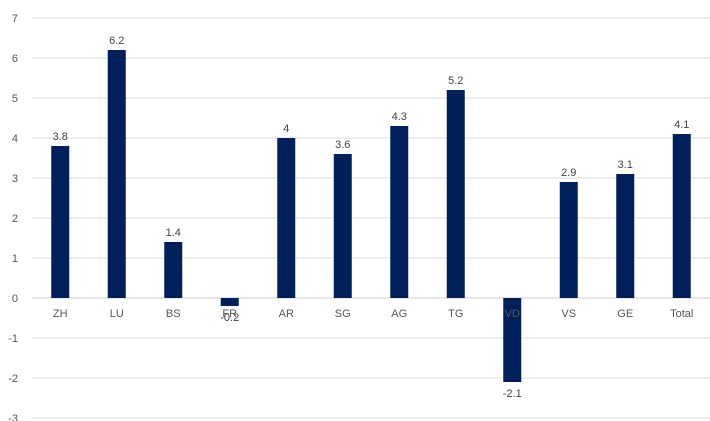 The height and width of the screenshot is (421, 710). I want to click on y-tick-label: 6, so click(15, 59).